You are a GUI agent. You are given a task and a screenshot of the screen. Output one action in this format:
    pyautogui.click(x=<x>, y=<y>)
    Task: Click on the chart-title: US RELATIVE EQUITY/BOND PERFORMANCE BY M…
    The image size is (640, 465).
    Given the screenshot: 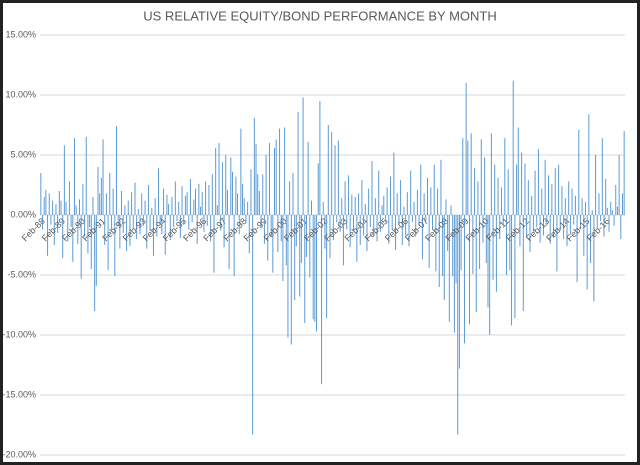 What is the action you would take?
    pyautogui.click(x=319, y=15)
    